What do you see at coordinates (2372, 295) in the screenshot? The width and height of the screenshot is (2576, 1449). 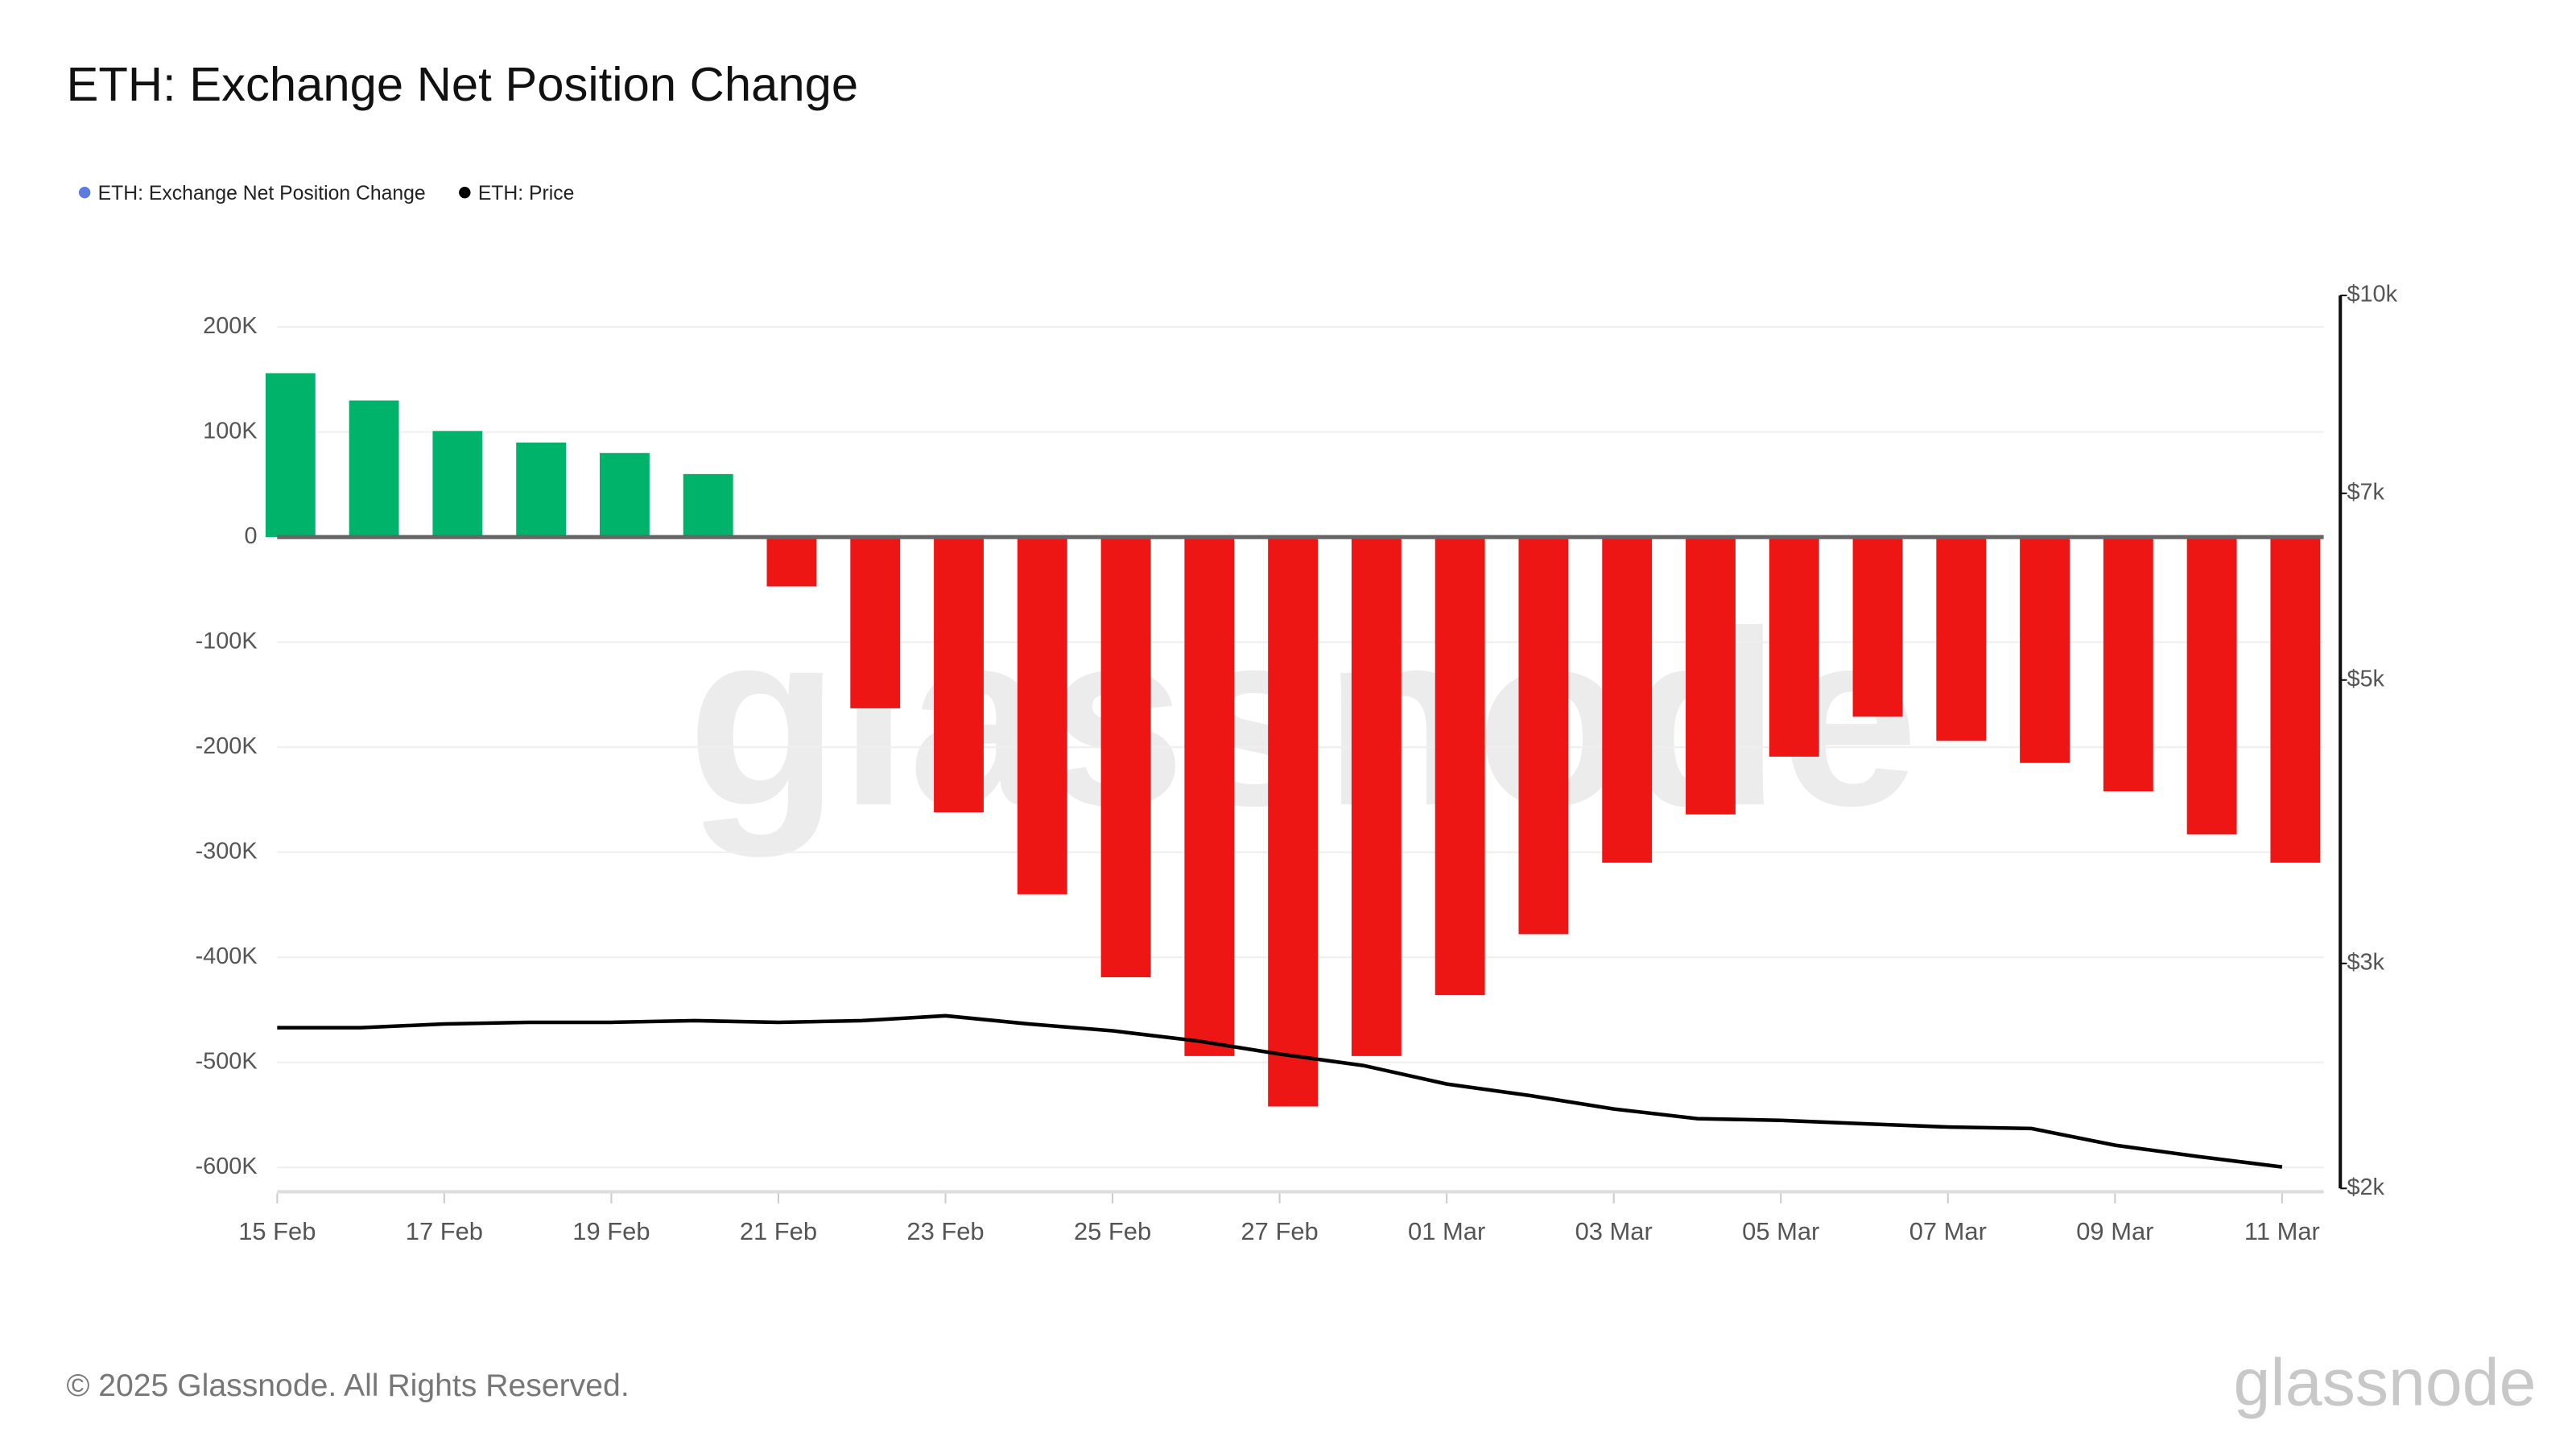 I see `y2-tick-label: $10k` at bounding box center [2372, 295].